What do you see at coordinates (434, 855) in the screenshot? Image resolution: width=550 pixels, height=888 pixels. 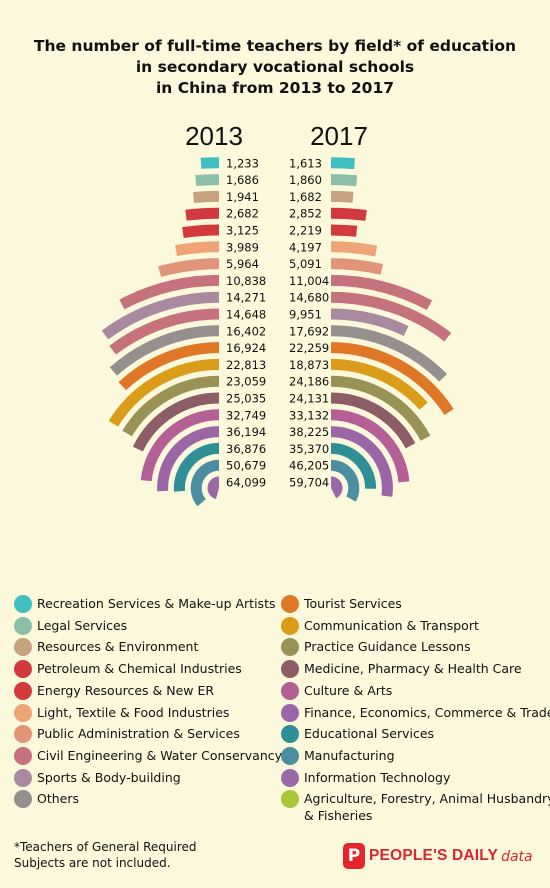 I see `brand-name: PEOPLE'S DAILY` at bounding box center [434, 855].